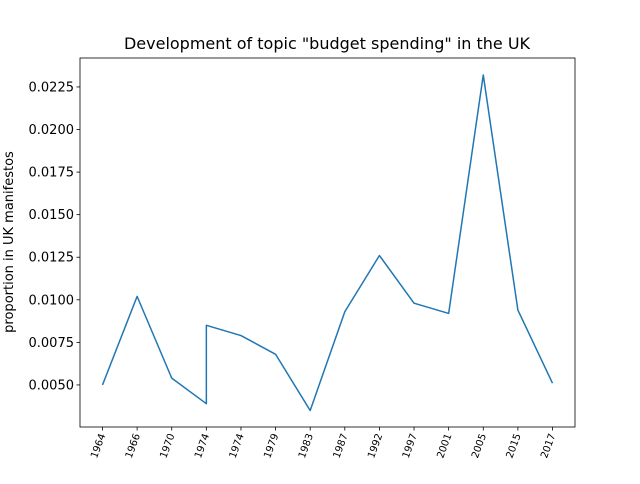  I want to click on y-tick-label: 0.0150, so click(52, 215).